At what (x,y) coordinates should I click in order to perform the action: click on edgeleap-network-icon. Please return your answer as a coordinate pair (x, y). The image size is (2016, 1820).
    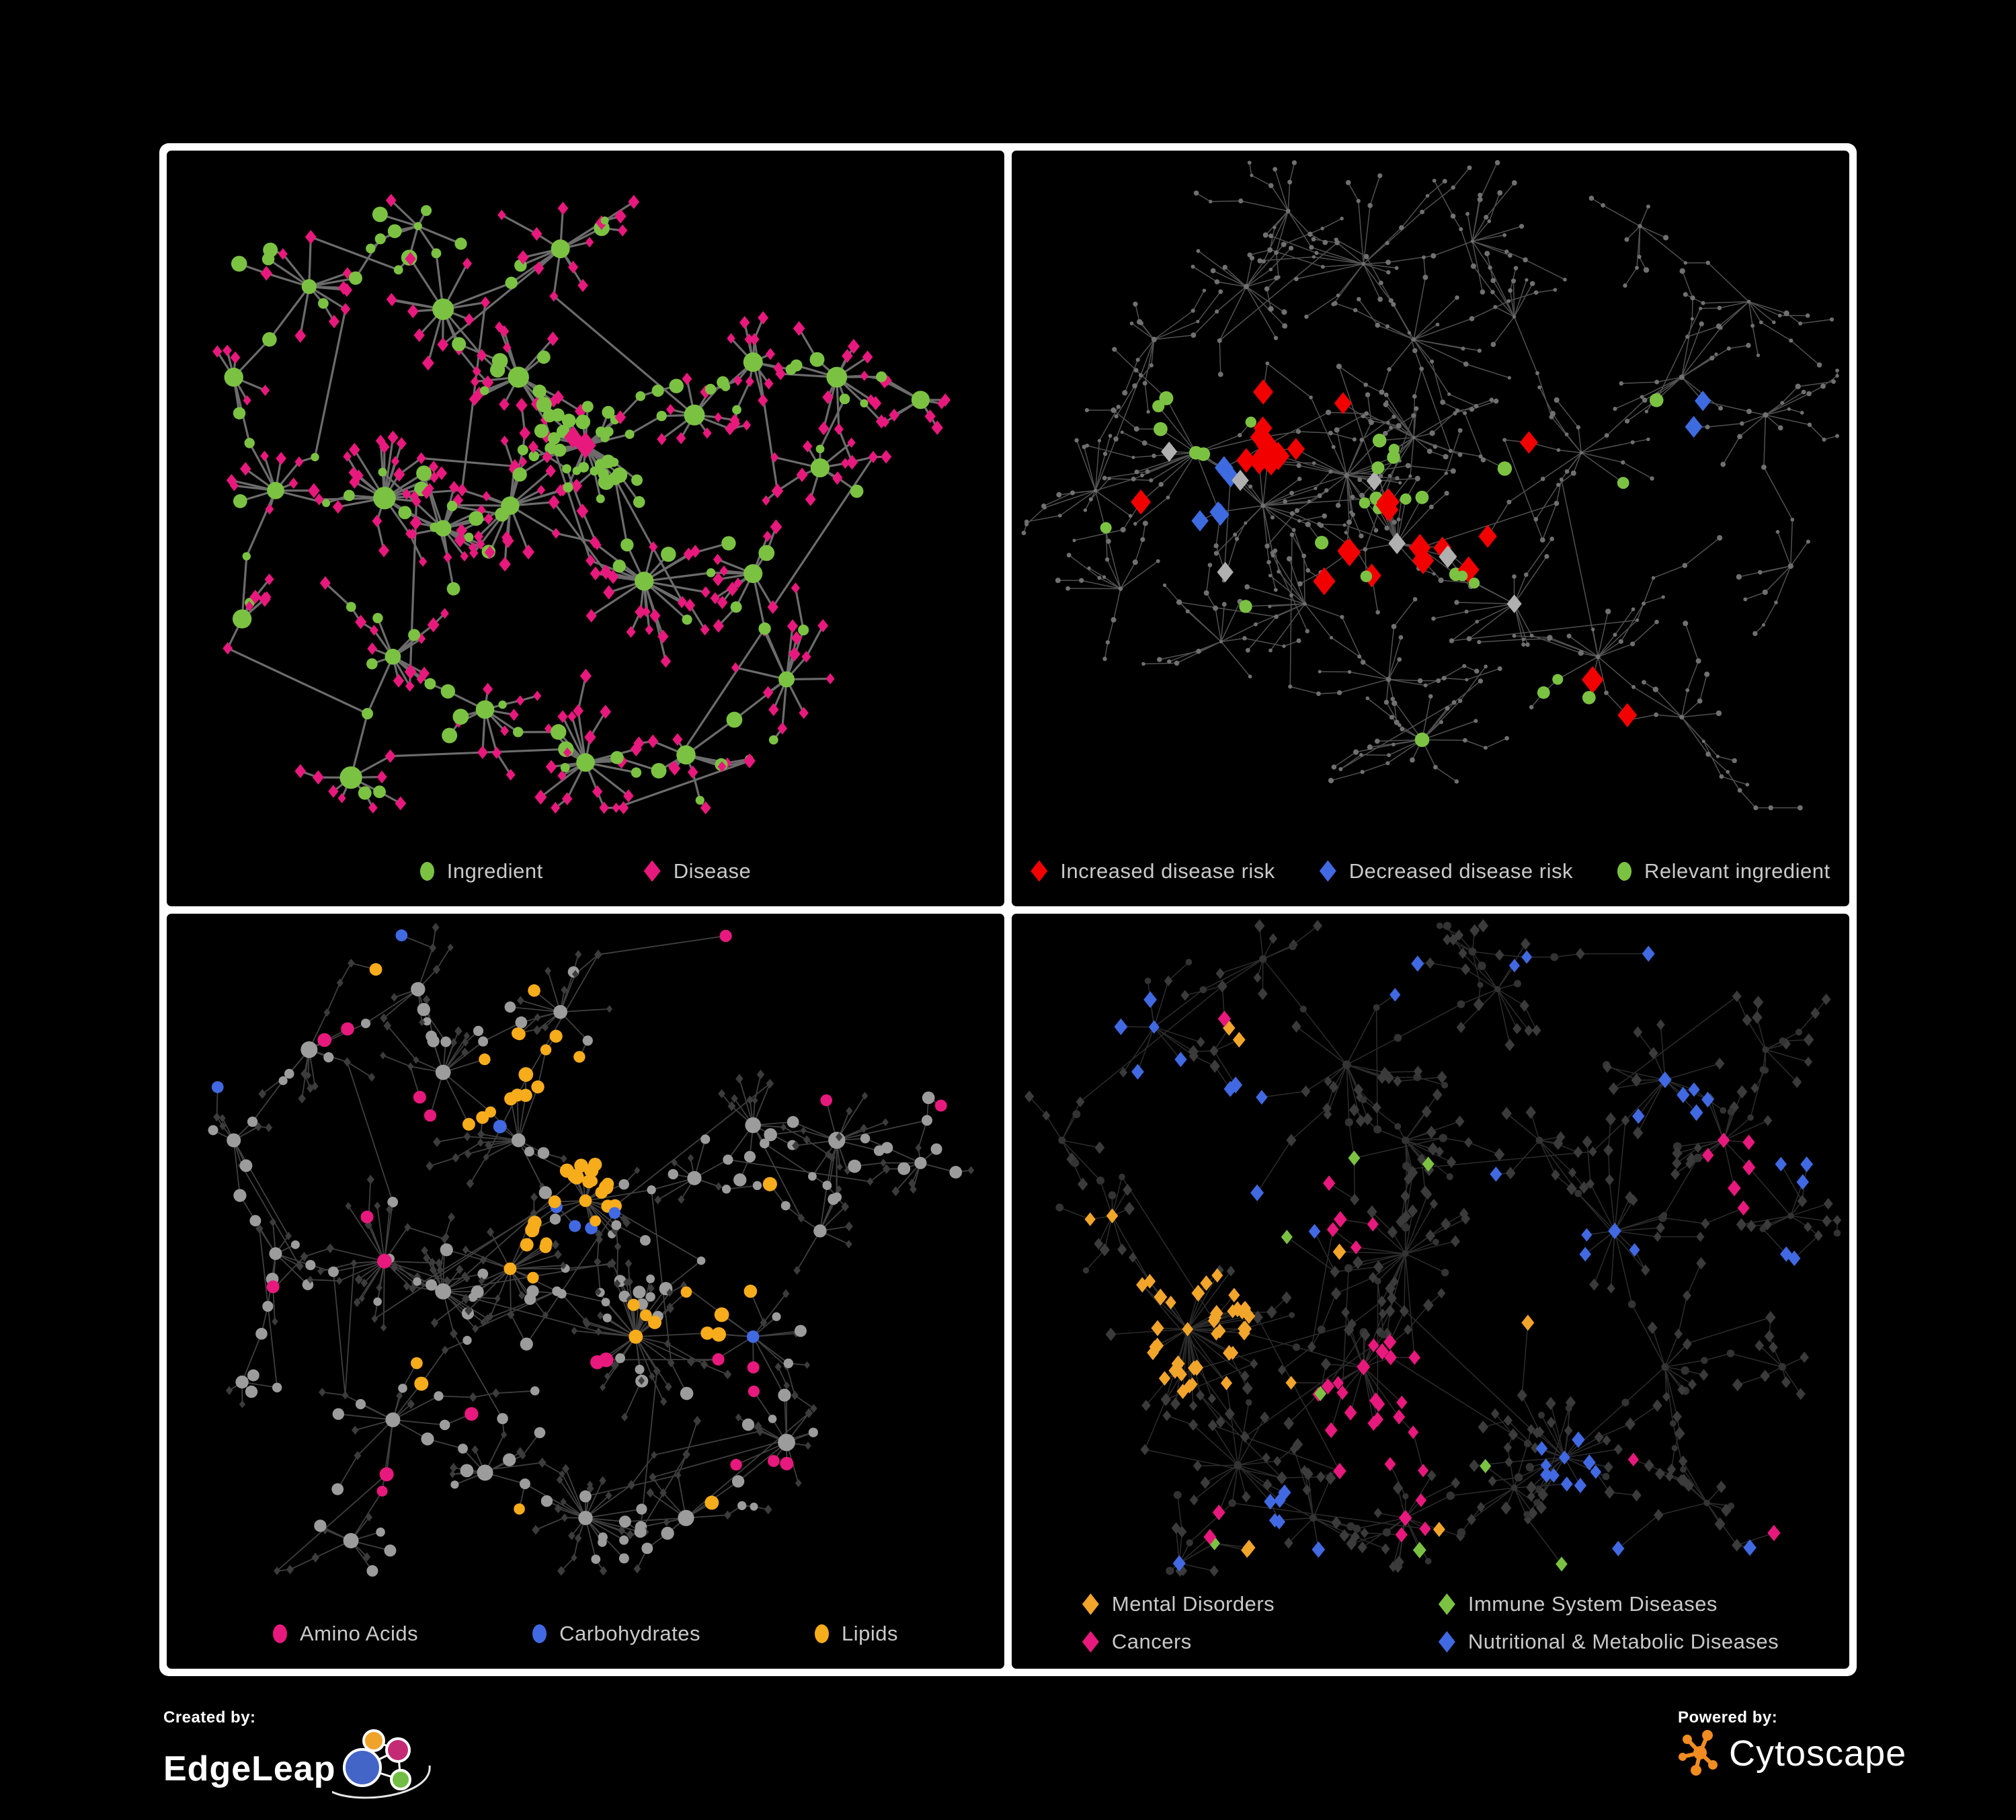
    Looking at the image, I should click on (381, 1764).